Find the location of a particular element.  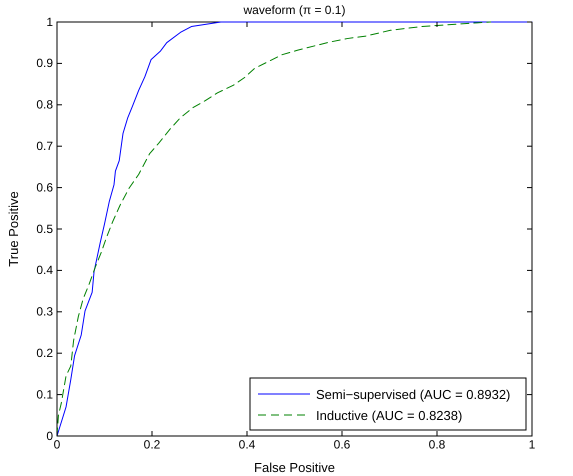

y-tick-label: 0.1 is located at coordinates (45, 394).